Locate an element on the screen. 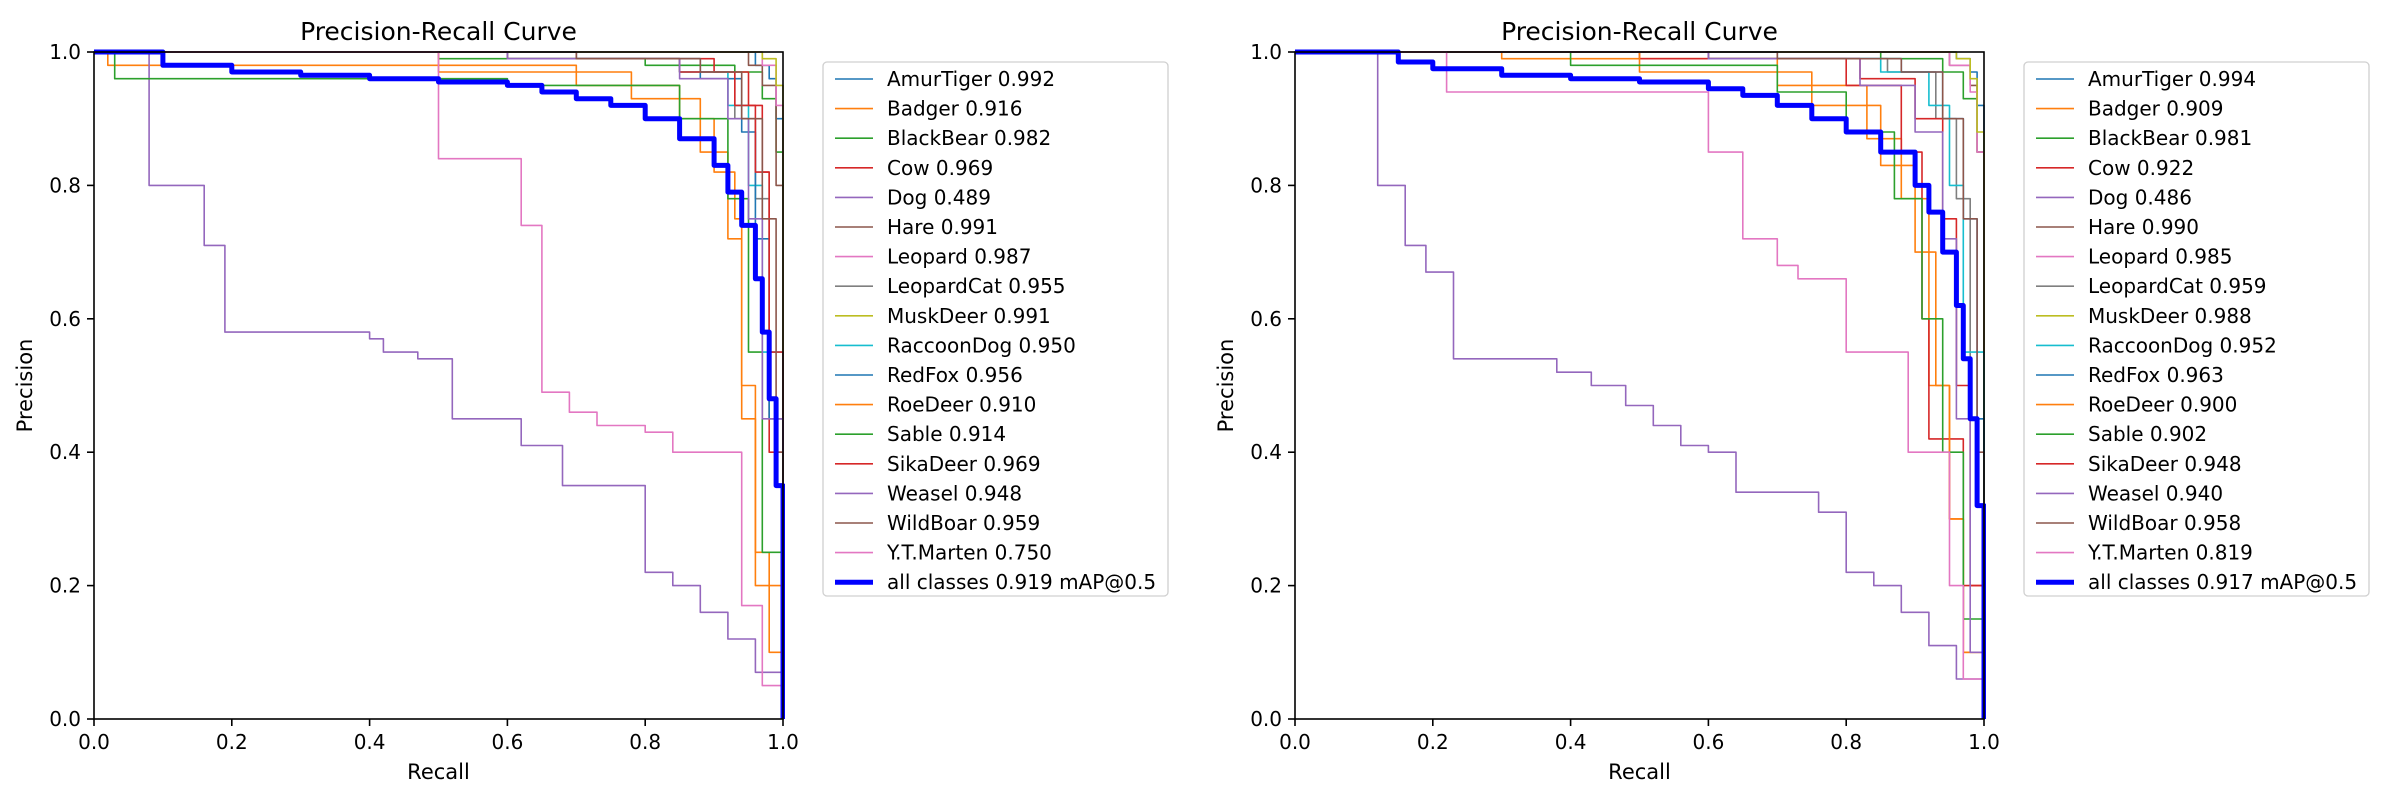 Image resolution: width=2402 pixels, height=800 pixels. legend-item: AmurTiger 0.994 is located at coordinates (2146, 79).